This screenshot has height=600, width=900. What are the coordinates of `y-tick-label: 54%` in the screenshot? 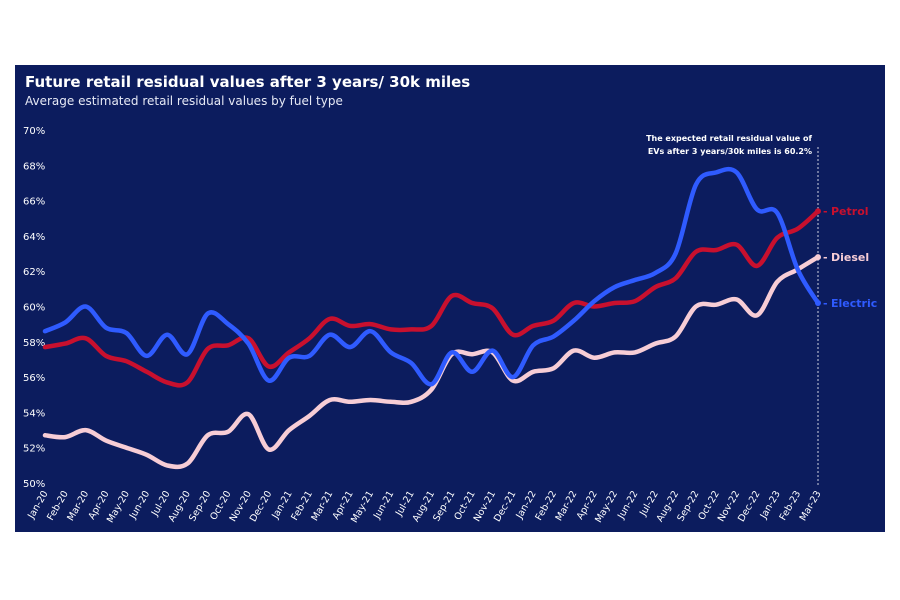 It's located at (34, 413).